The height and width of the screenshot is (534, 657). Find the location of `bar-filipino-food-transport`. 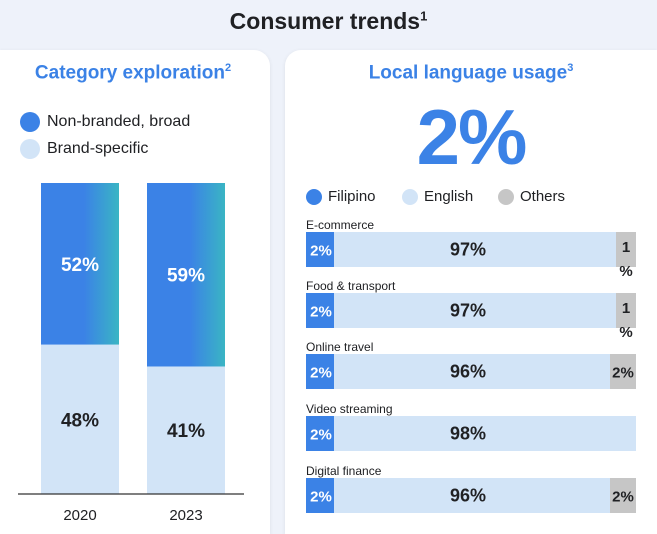

bar-filipino-food-transport is located at coordinates (320, 310).